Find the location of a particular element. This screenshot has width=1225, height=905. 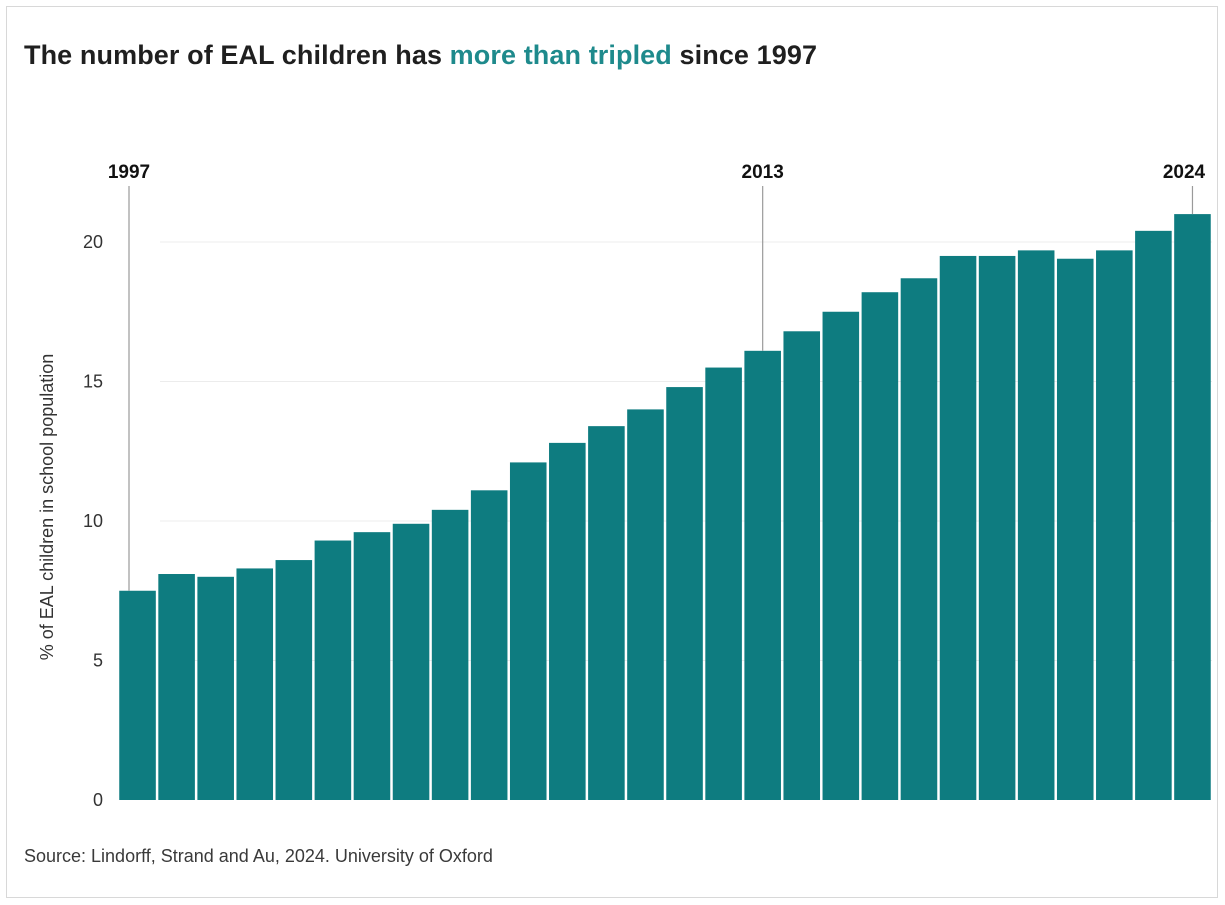

bar-2013 is located at coordinates (762, 575).